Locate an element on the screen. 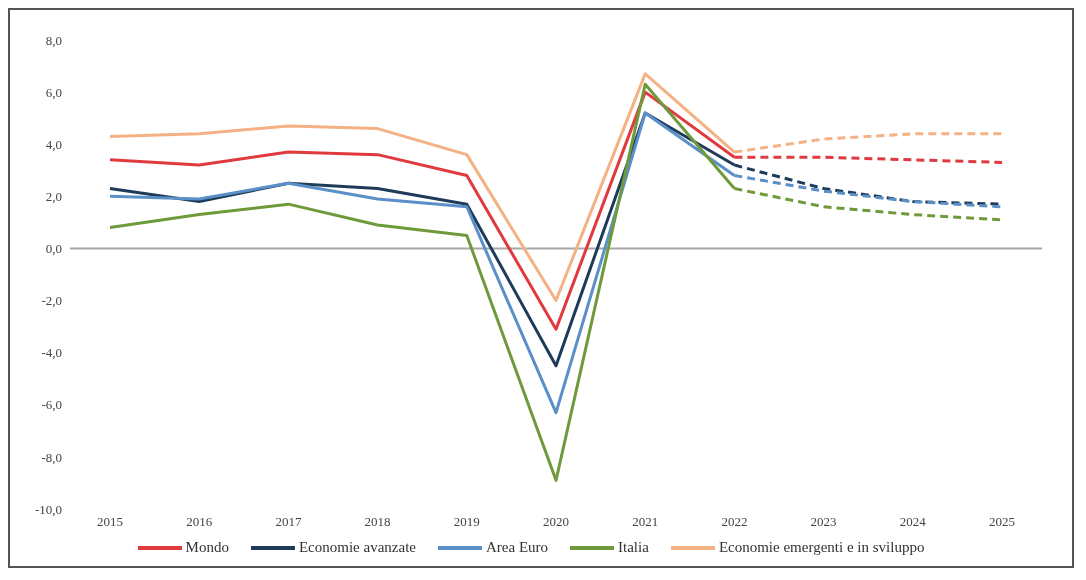 The height and width of the screenshot is (580, 1086). x-tick-label: 2016 is located at coordinates (199, 522).